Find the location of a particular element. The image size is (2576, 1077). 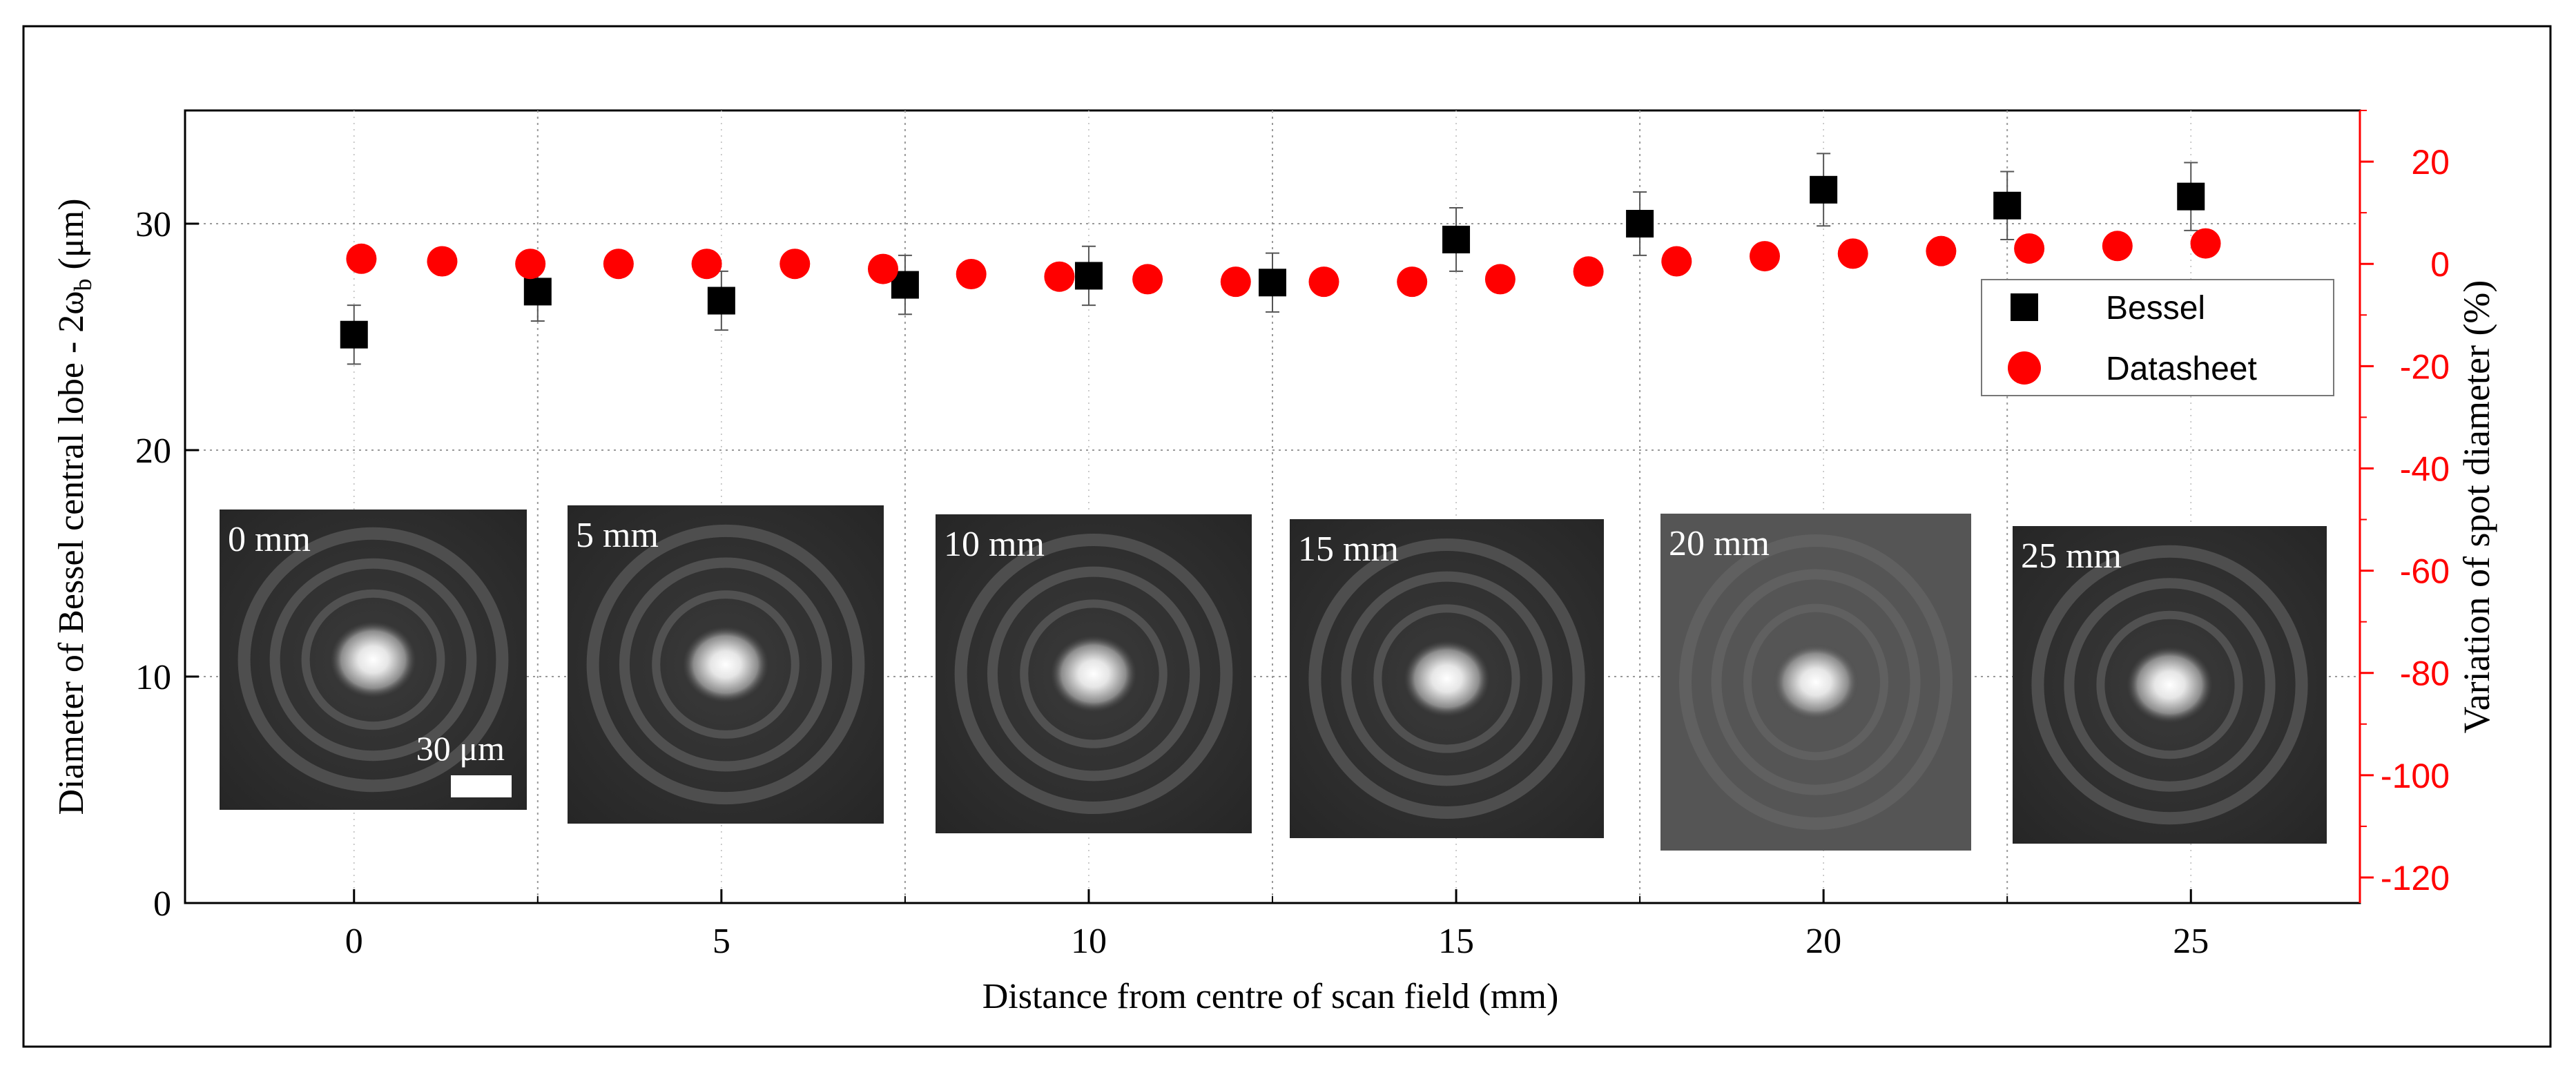

inset-label: 0 mm is located at coordinates (270, 539).